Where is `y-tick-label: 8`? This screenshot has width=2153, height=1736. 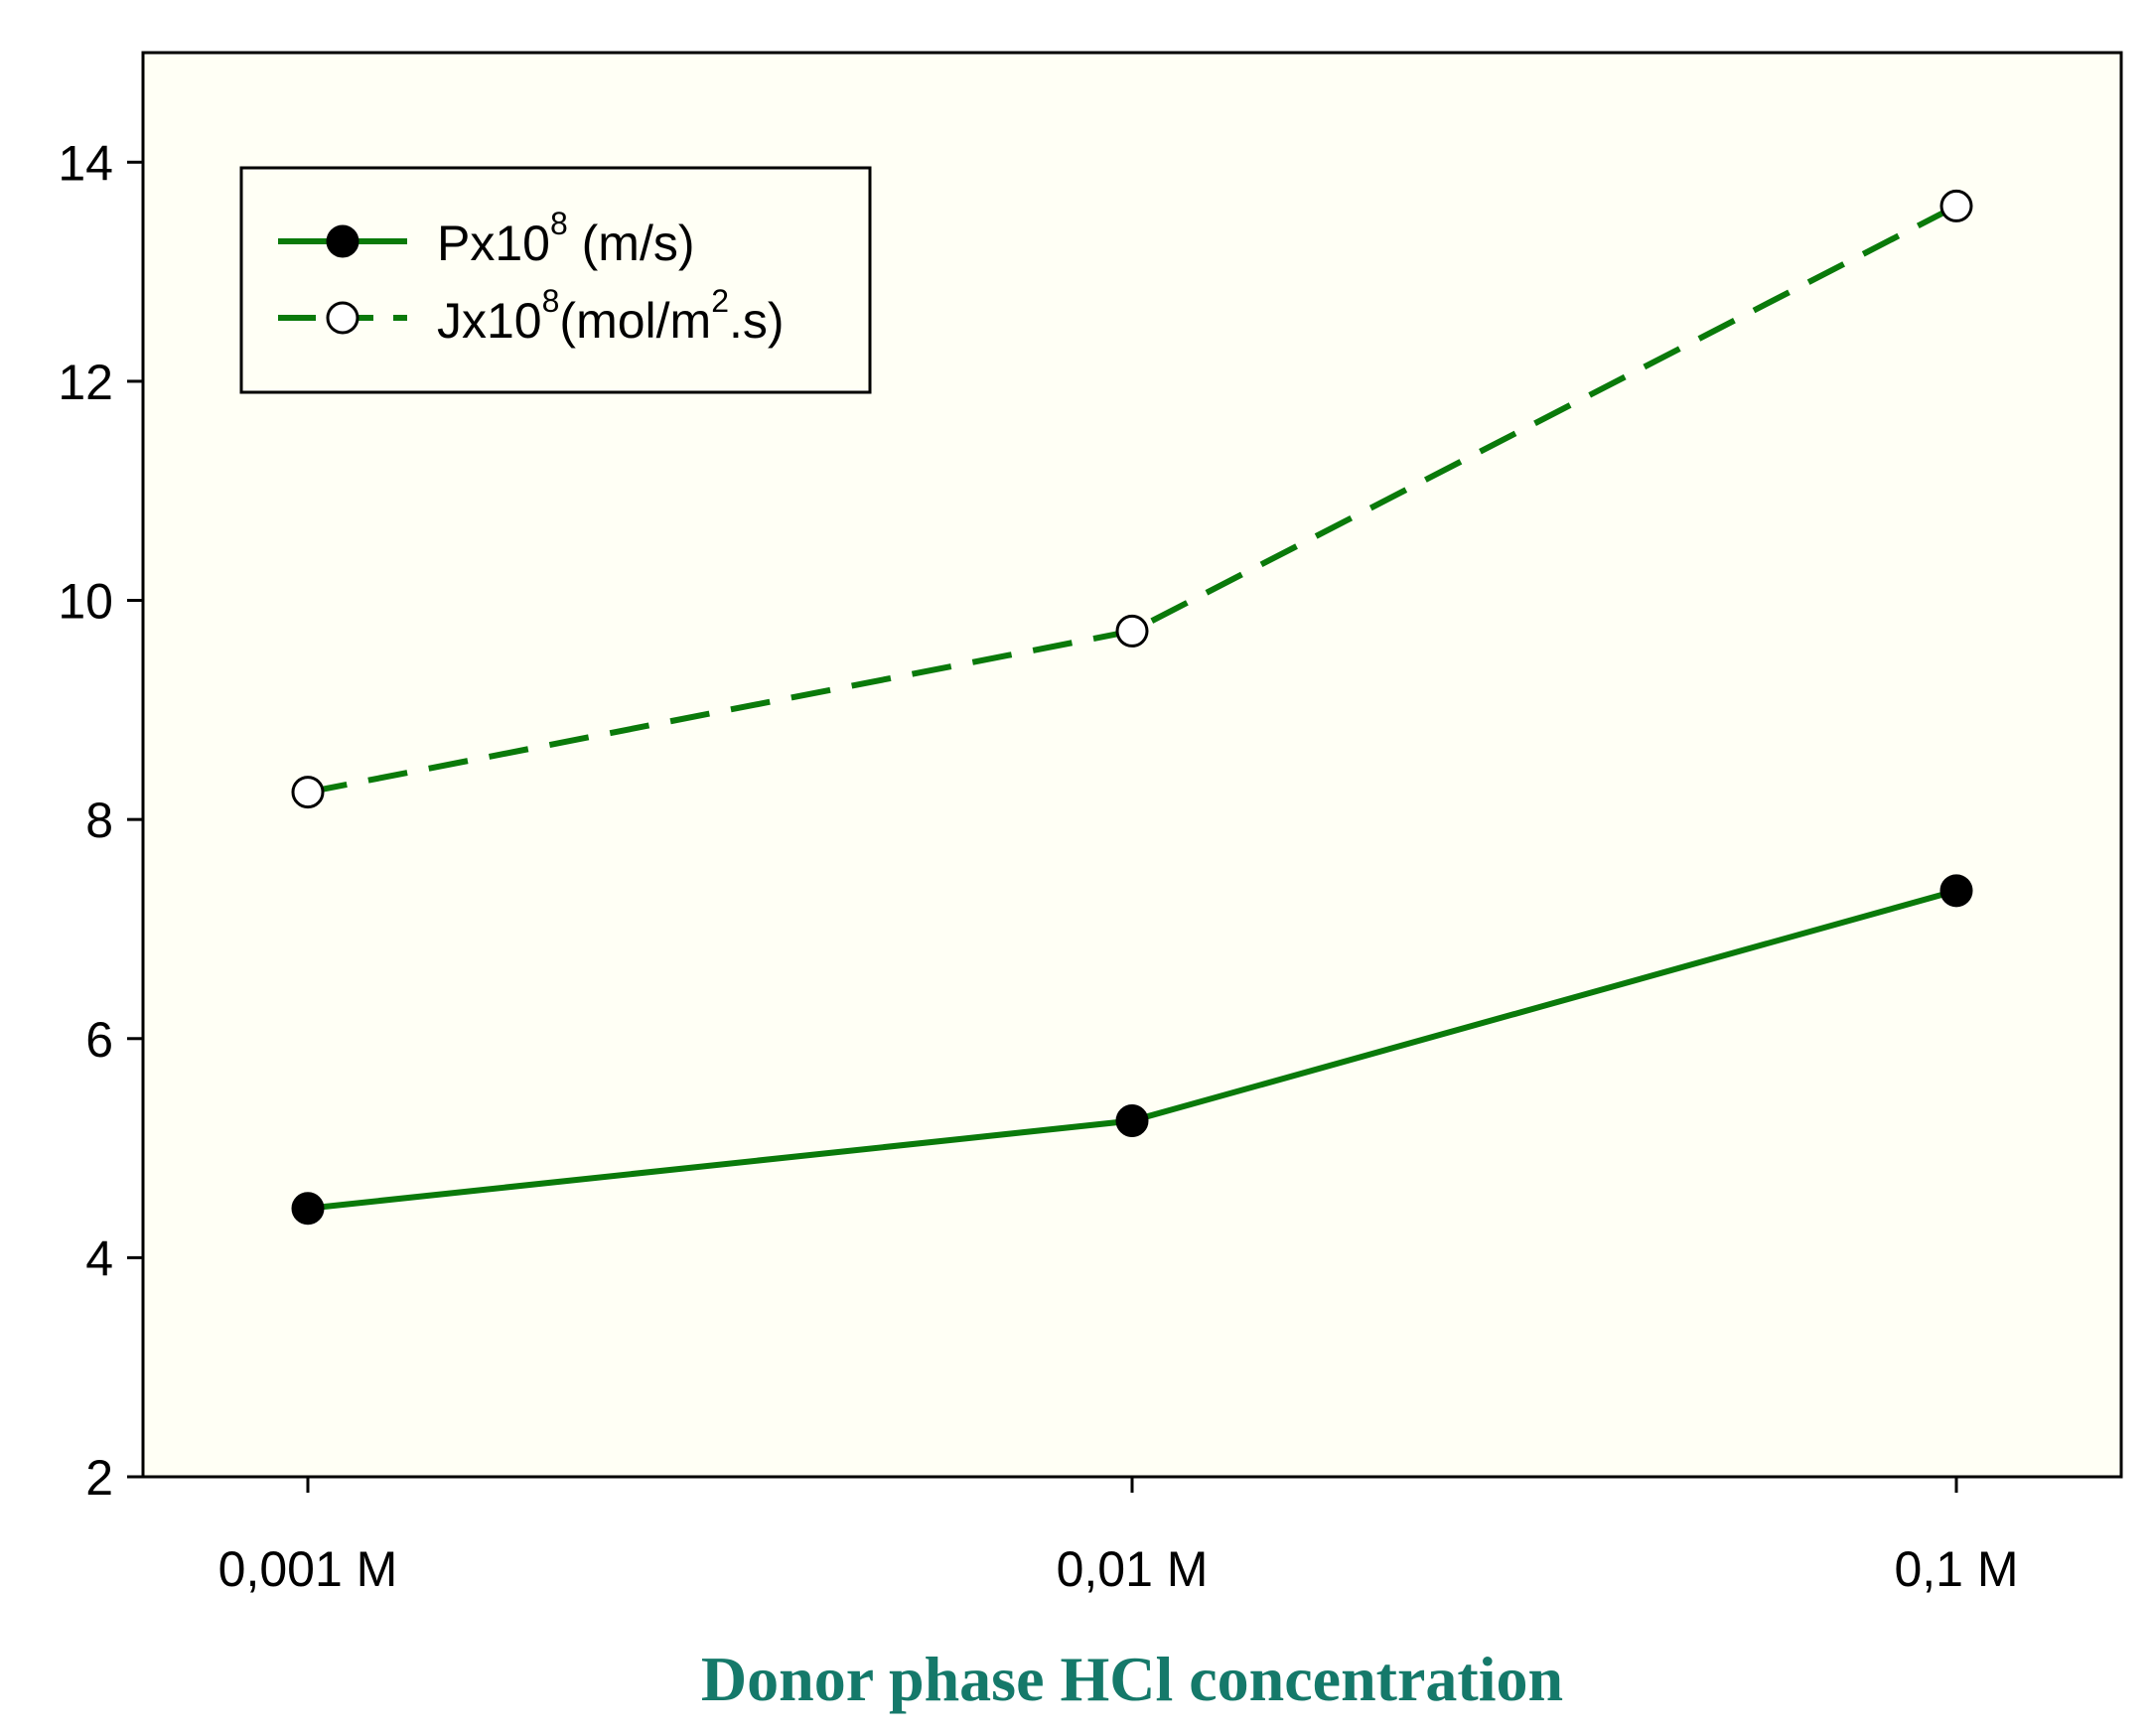 y-tick-label: 8 is located at coordinates (99, 820).